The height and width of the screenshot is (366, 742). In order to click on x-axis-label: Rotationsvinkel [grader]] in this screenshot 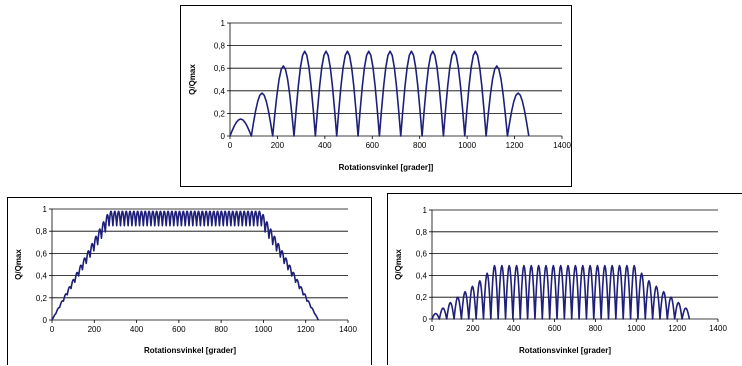, I will do `click(386, 167)`.